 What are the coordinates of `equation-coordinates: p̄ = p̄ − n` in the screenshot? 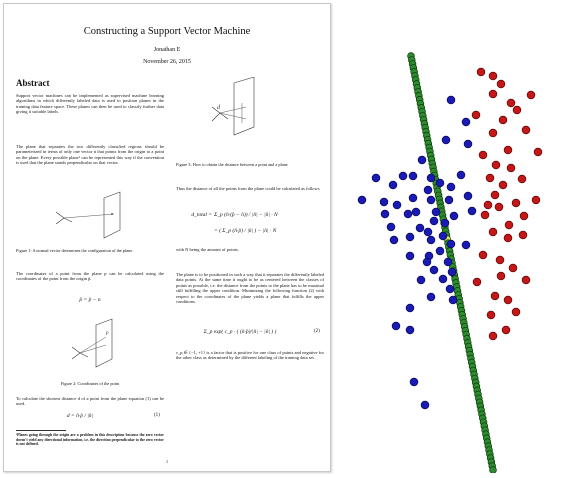 It's located at (90, 300).